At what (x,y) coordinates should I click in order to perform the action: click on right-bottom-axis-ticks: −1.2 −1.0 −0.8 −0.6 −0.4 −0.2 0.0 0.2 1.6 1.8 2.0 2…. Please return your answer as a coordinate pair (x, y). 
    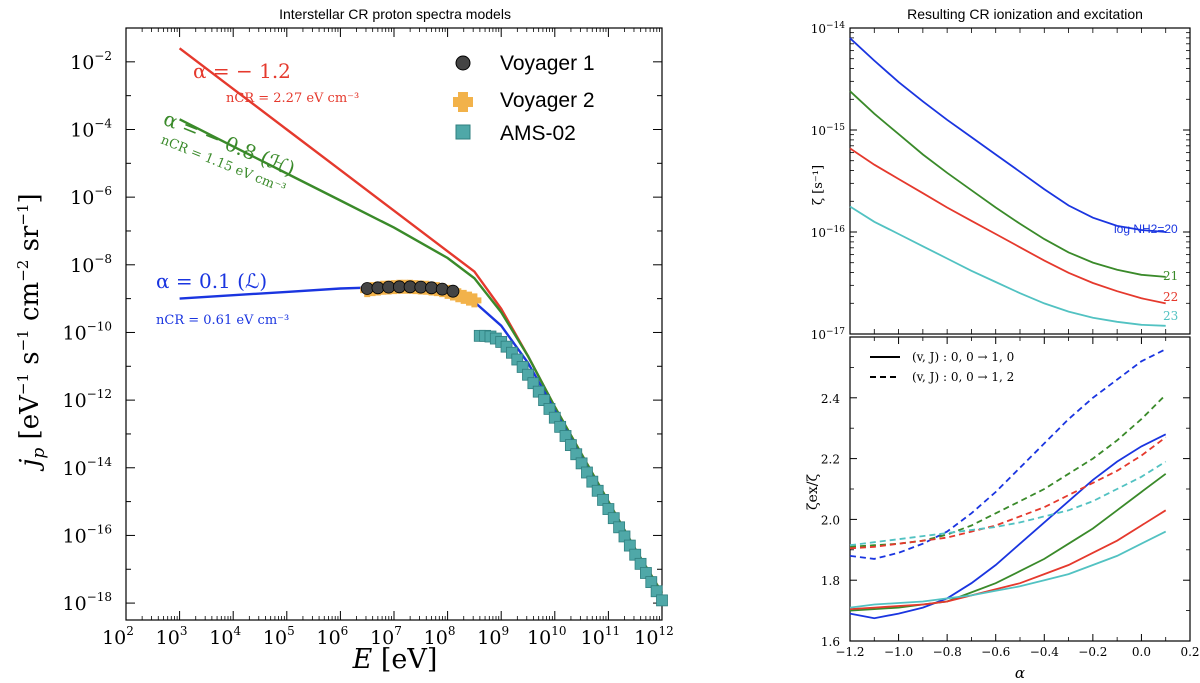
    Looking at the image, I should click on (1010, 498).